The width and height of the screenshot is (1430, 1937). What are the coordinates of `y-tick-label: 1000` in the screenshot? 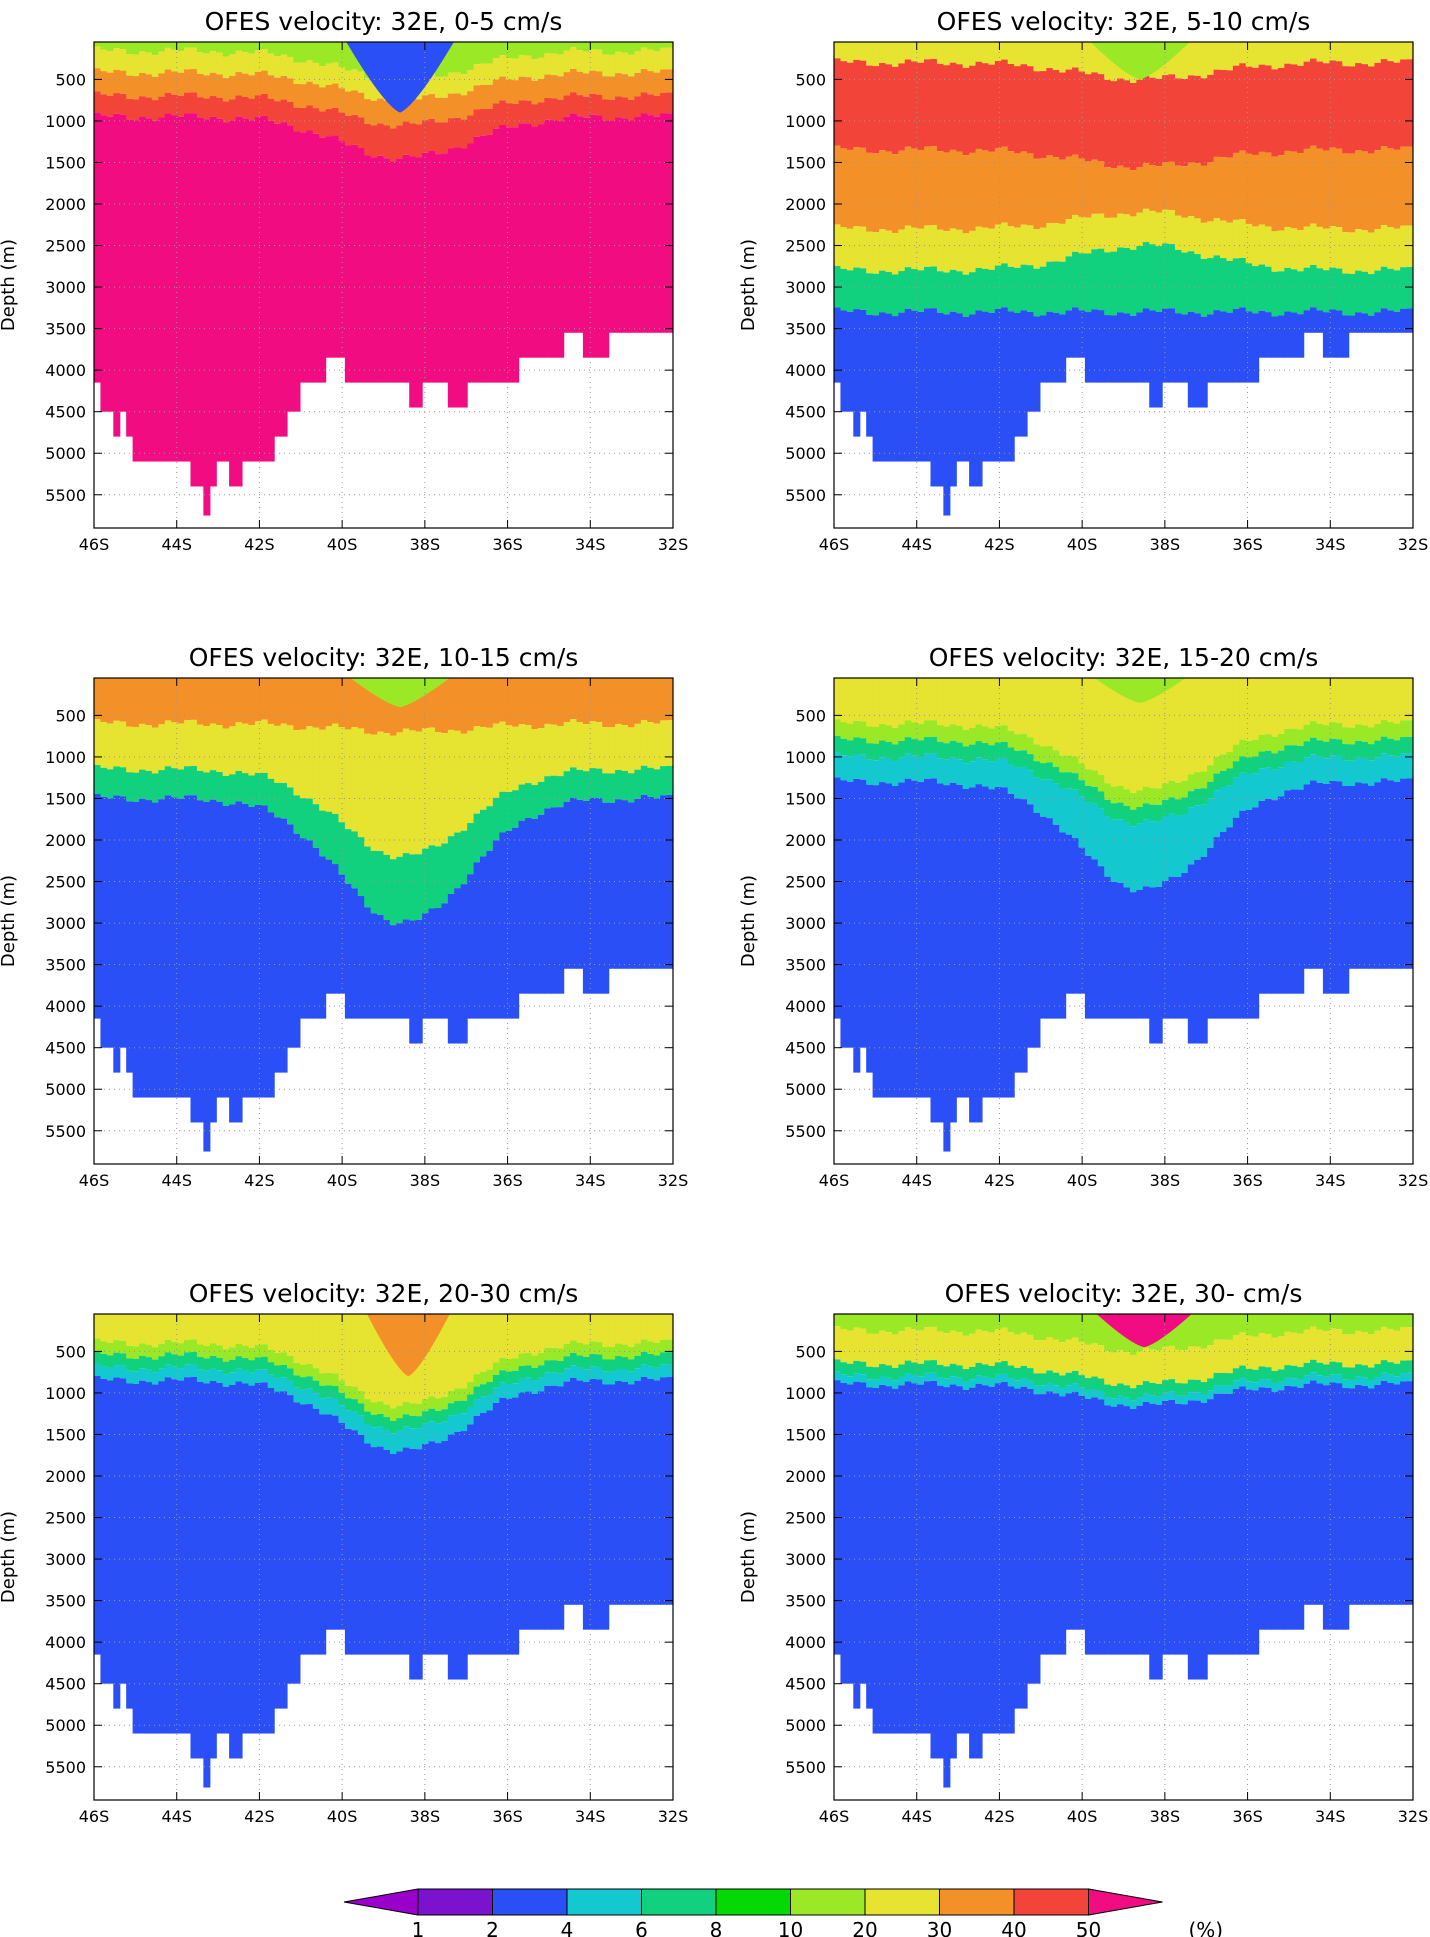 It's located at (805, 757).